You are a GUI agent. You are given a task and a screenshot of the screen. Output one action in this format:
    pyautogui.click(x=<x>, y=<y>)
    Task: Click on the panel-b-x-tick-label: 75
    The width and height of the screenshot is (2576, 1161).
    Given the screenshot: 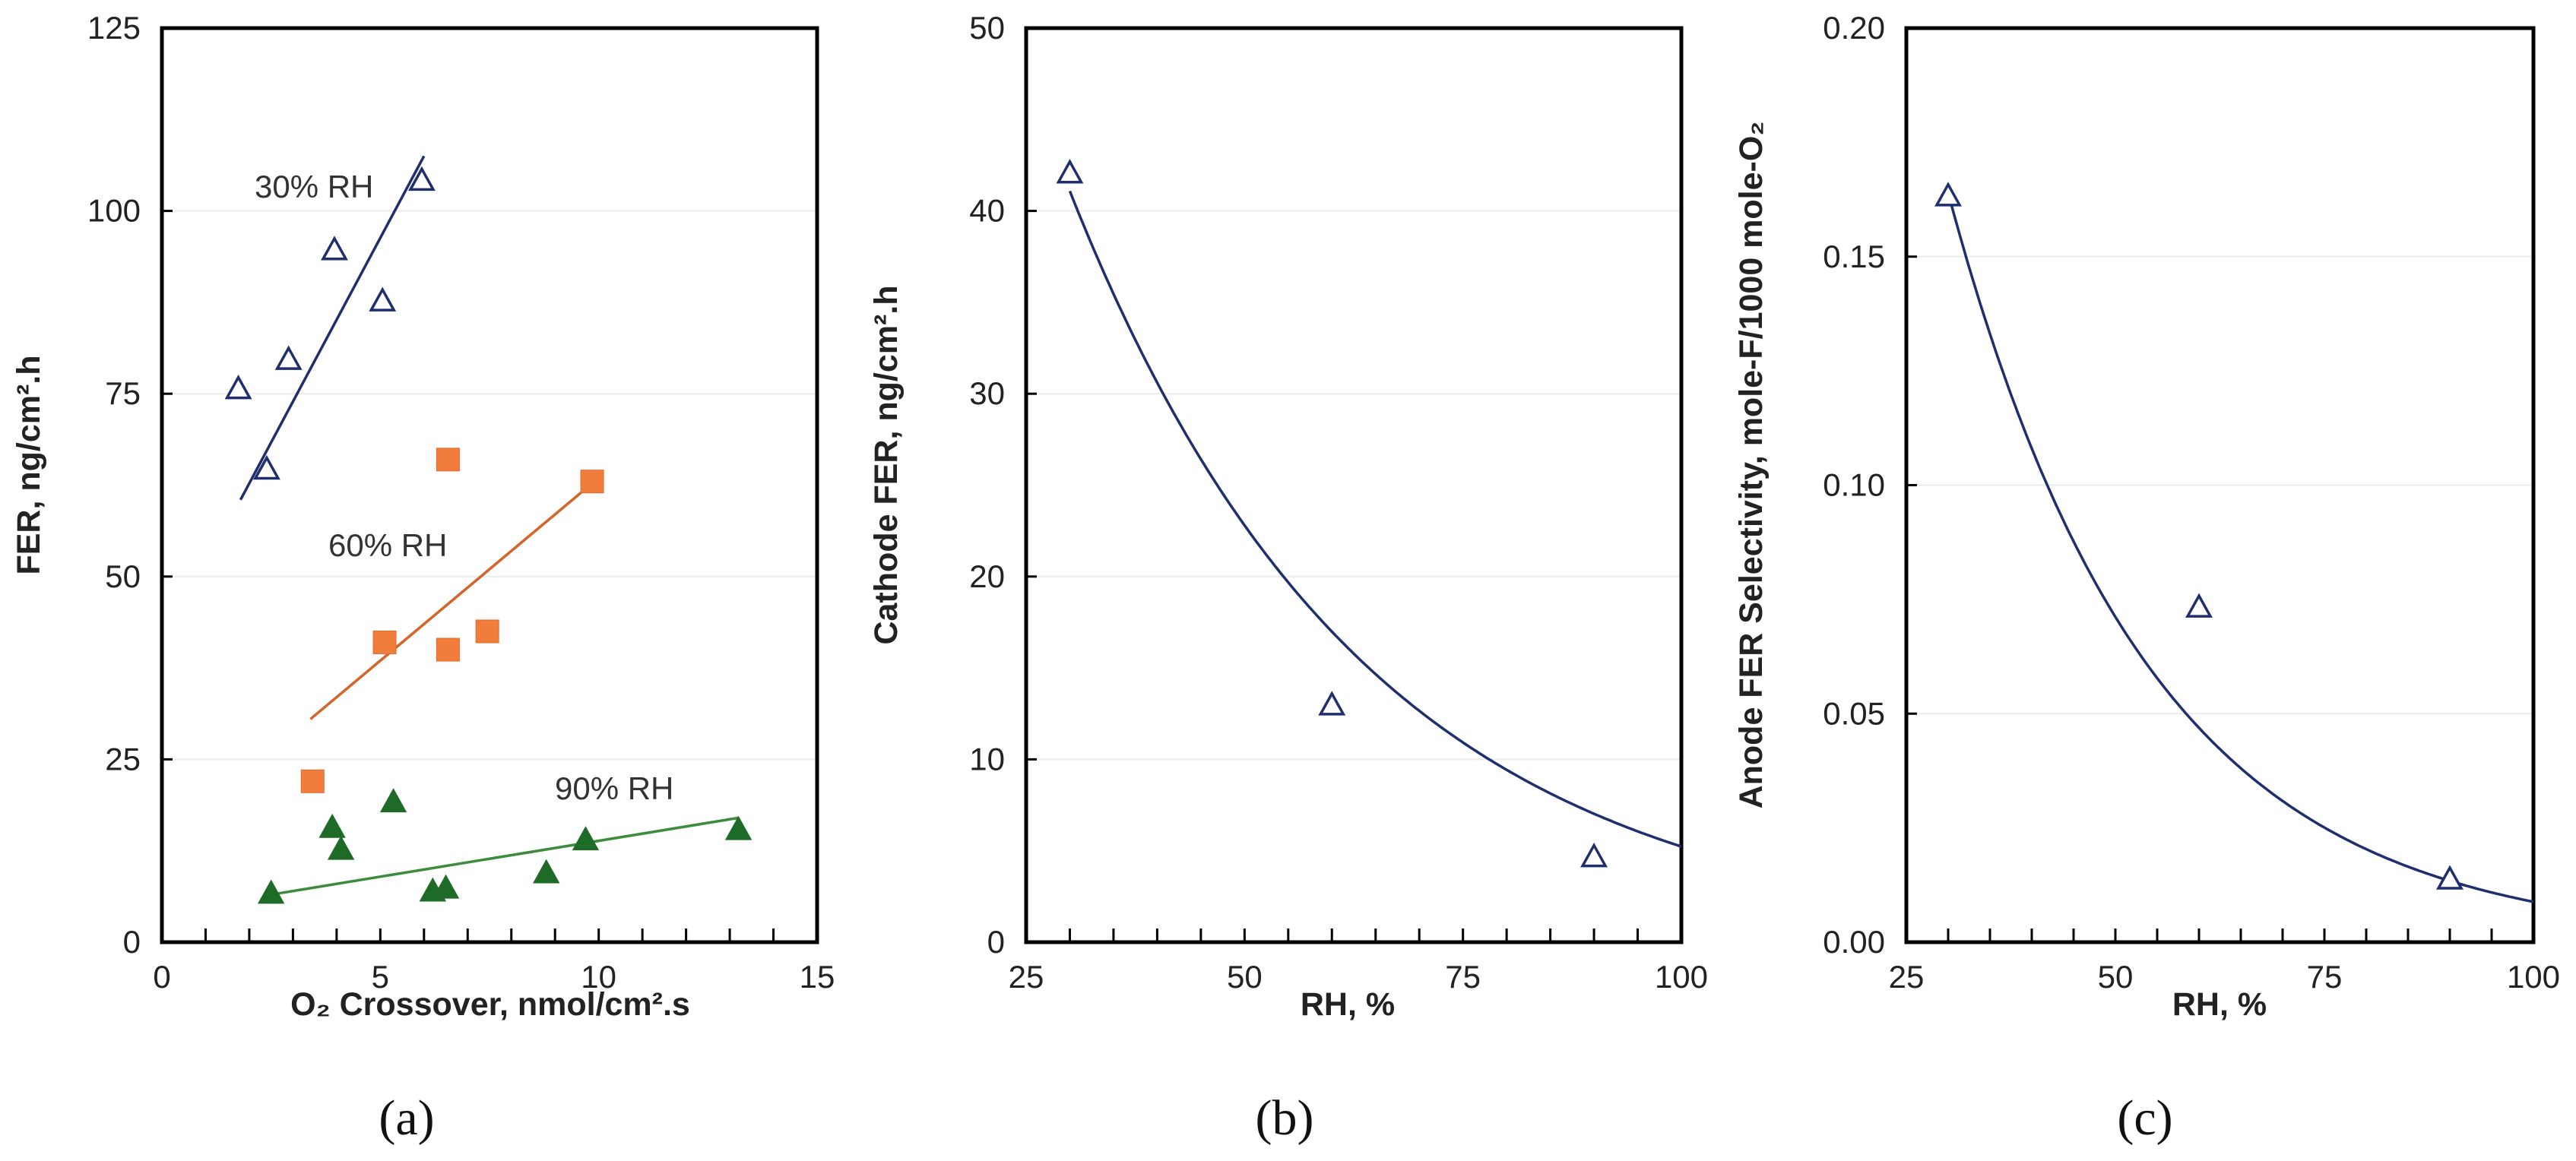 What is the action you would take?
    pyautogui.click(x=1463, y=977)
    